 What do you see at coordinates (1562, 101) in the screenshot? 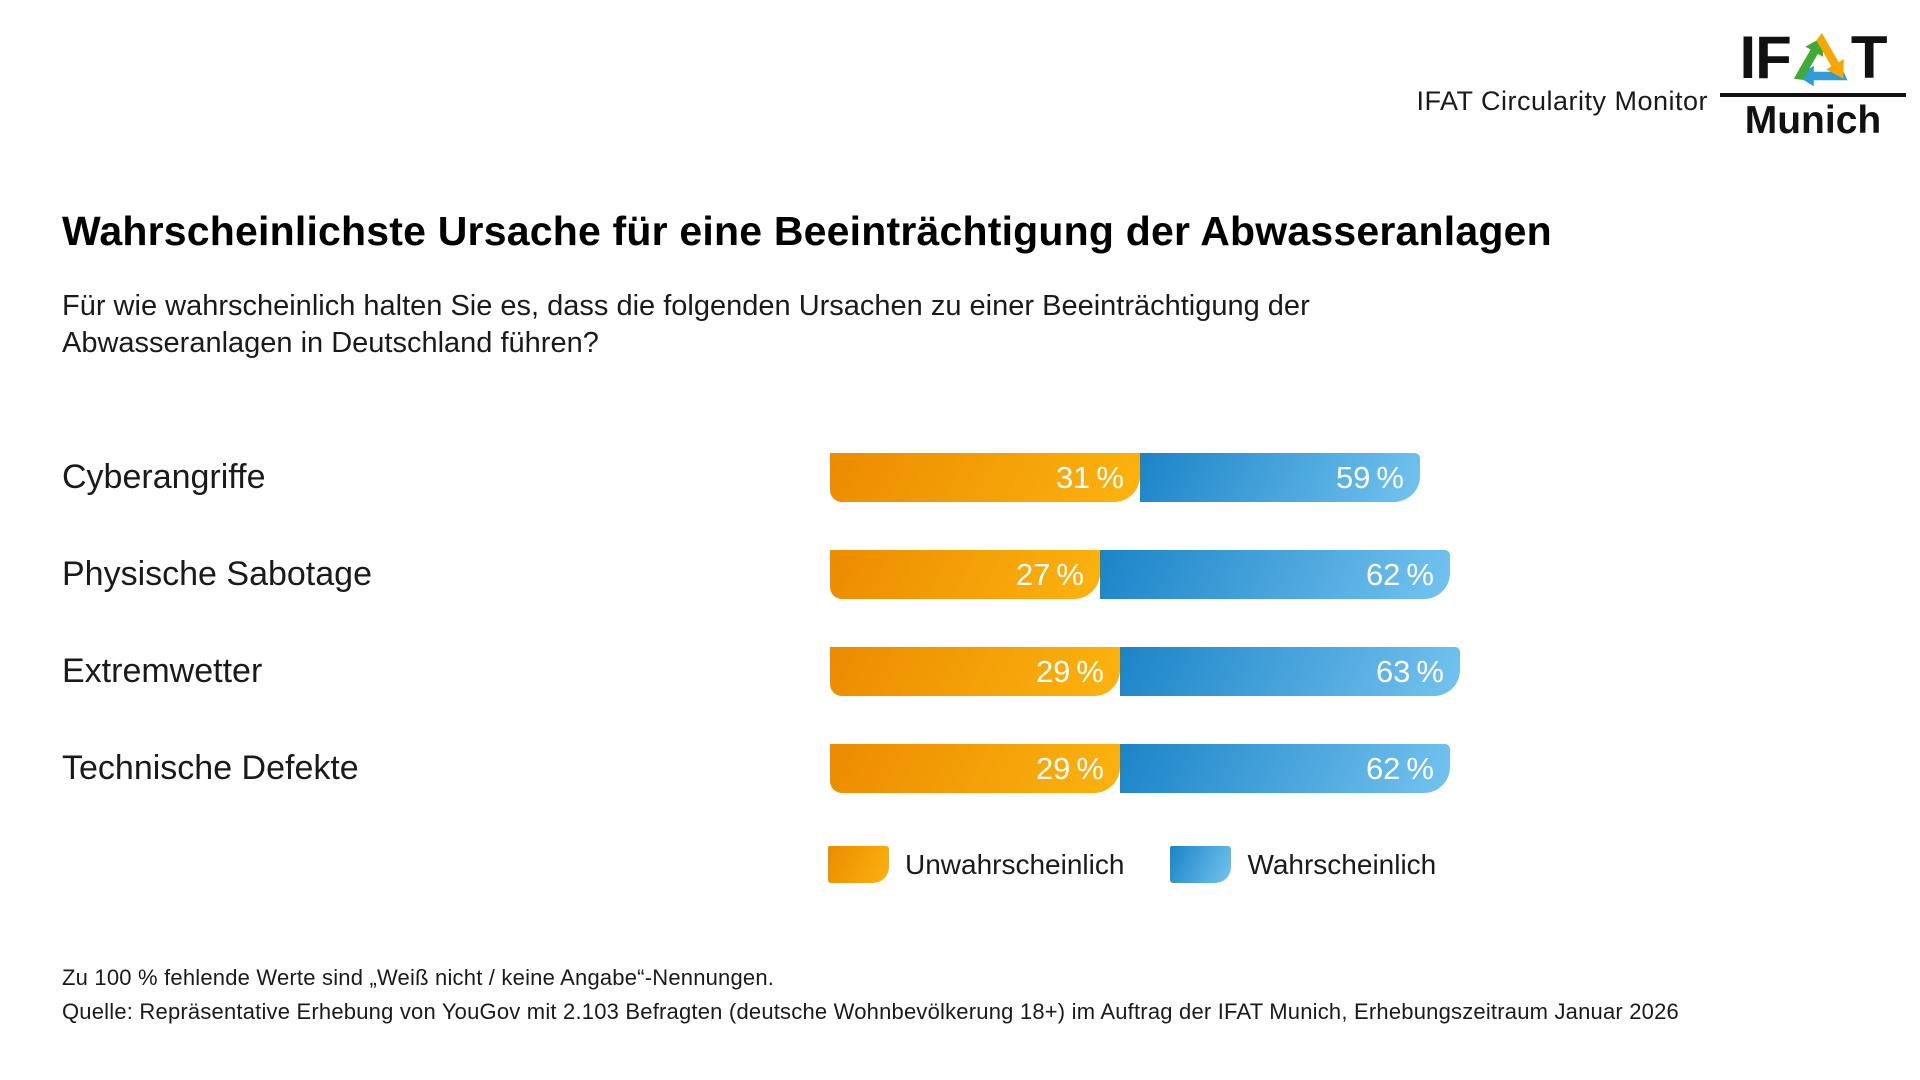
I see `monitor-title: IFAT Circularity Monitor` at bounding box center [1562, 101].